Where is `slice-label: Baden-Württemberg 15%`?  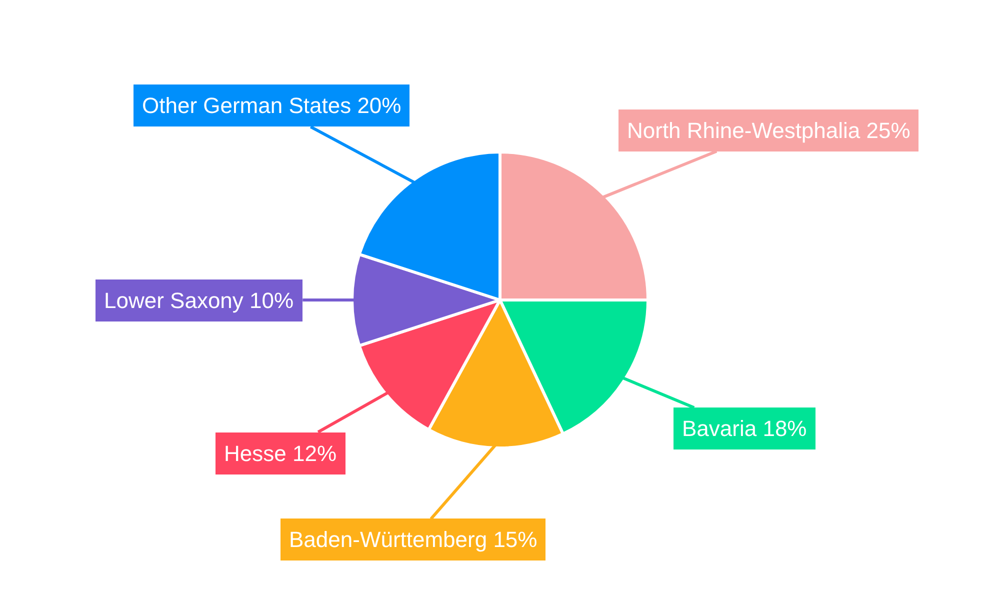 slice-label: Baden-Württemberg 15% is located at coordinates (413, 539).